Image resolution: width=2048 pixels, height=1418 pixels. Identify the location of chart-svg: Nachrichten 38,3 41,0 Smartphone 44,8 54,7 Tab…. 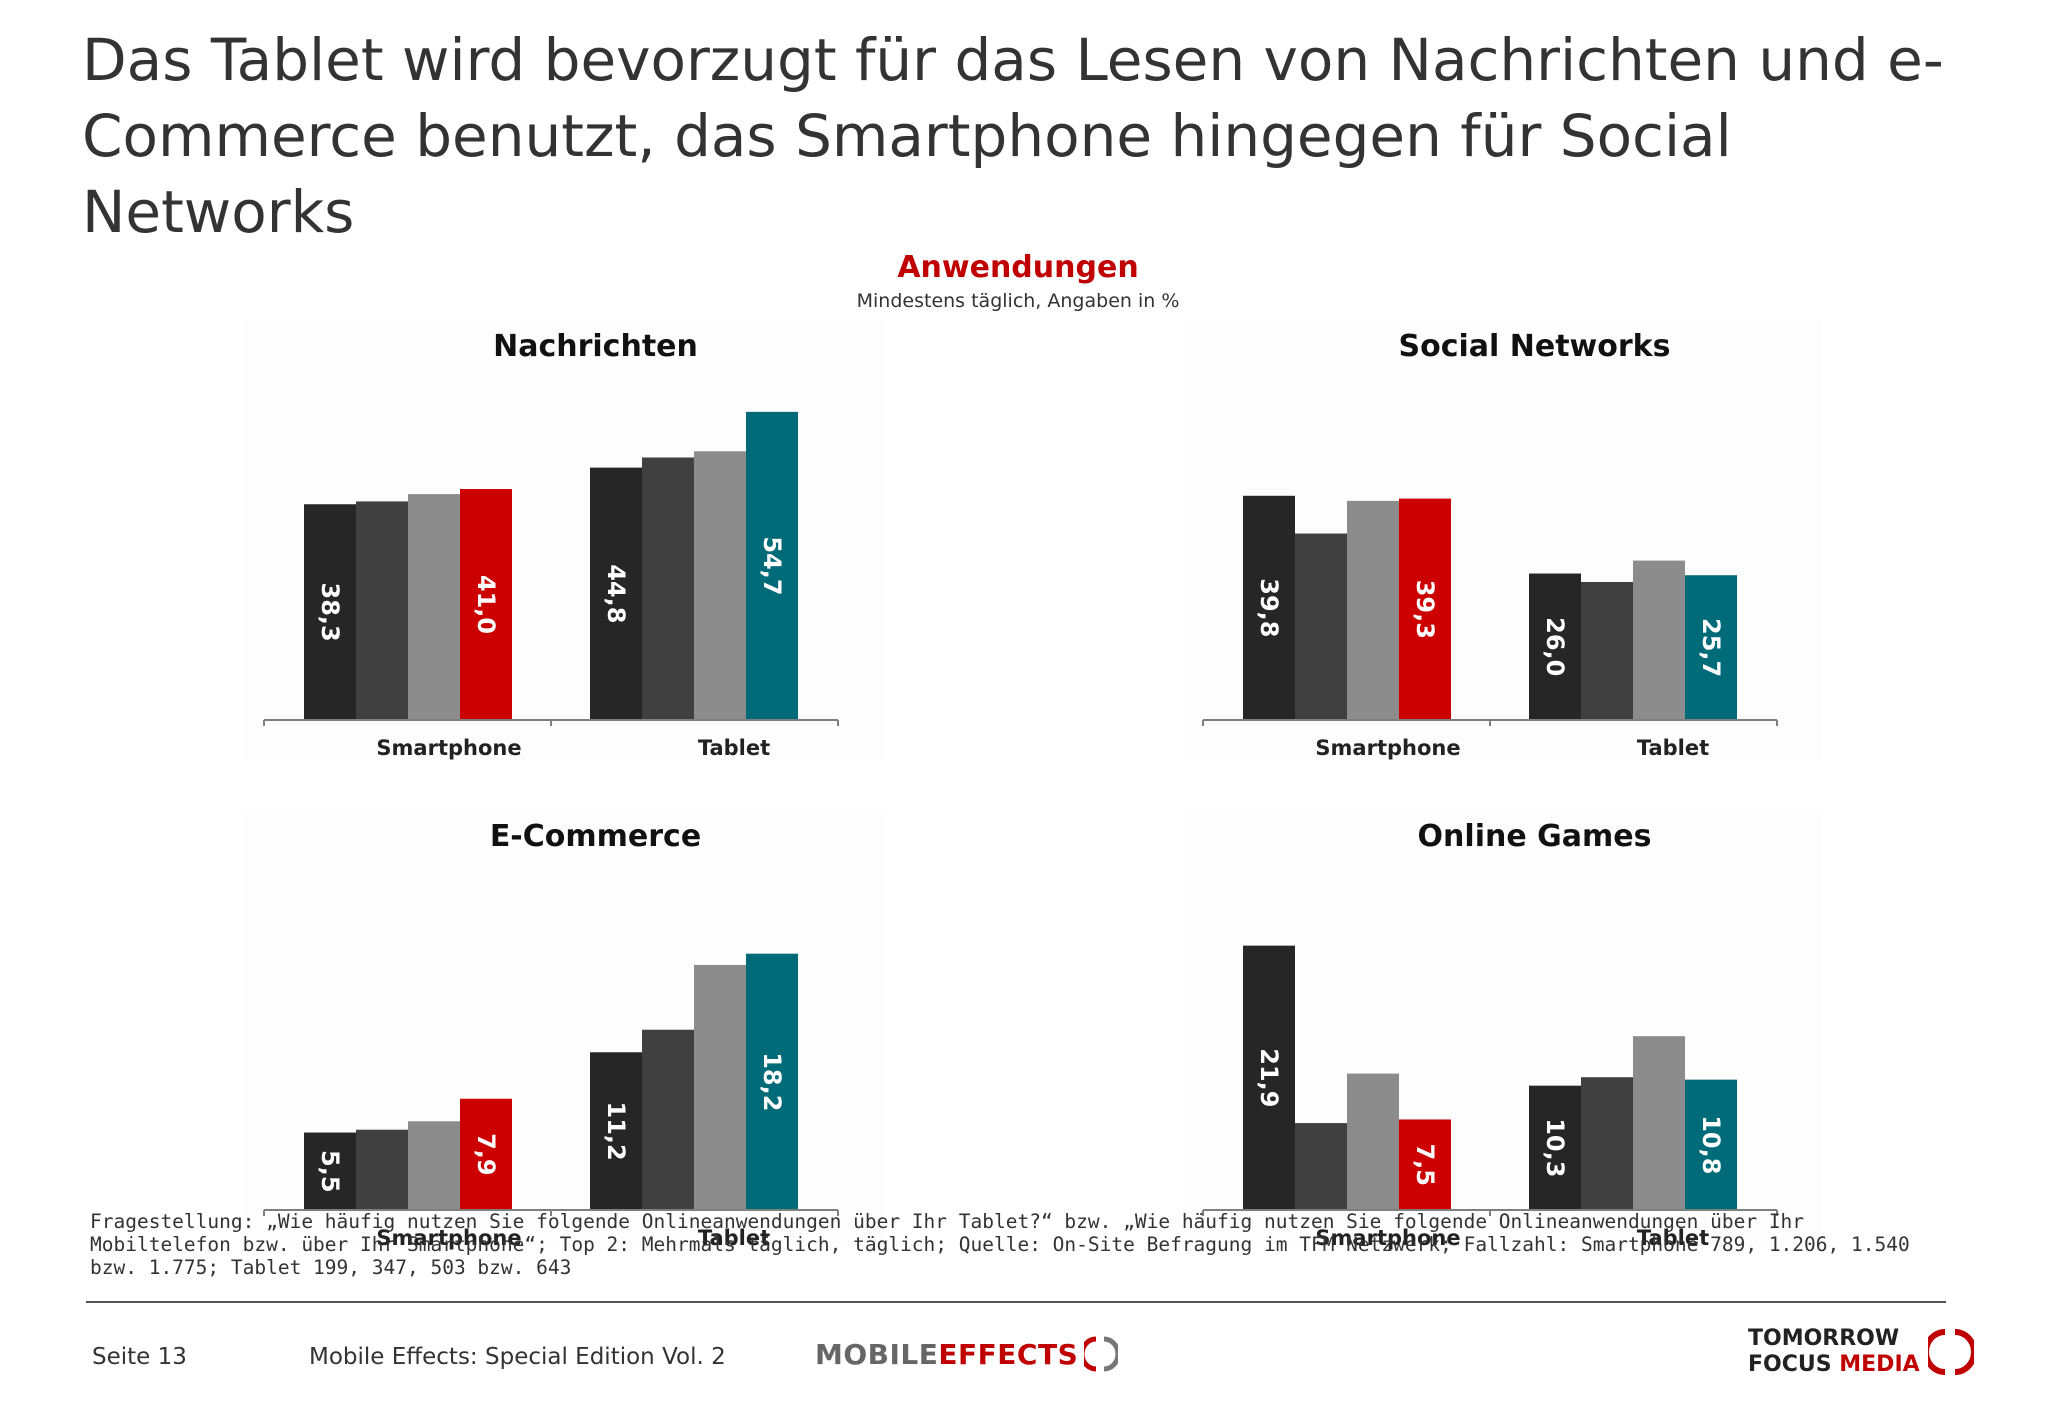
(551, 544).